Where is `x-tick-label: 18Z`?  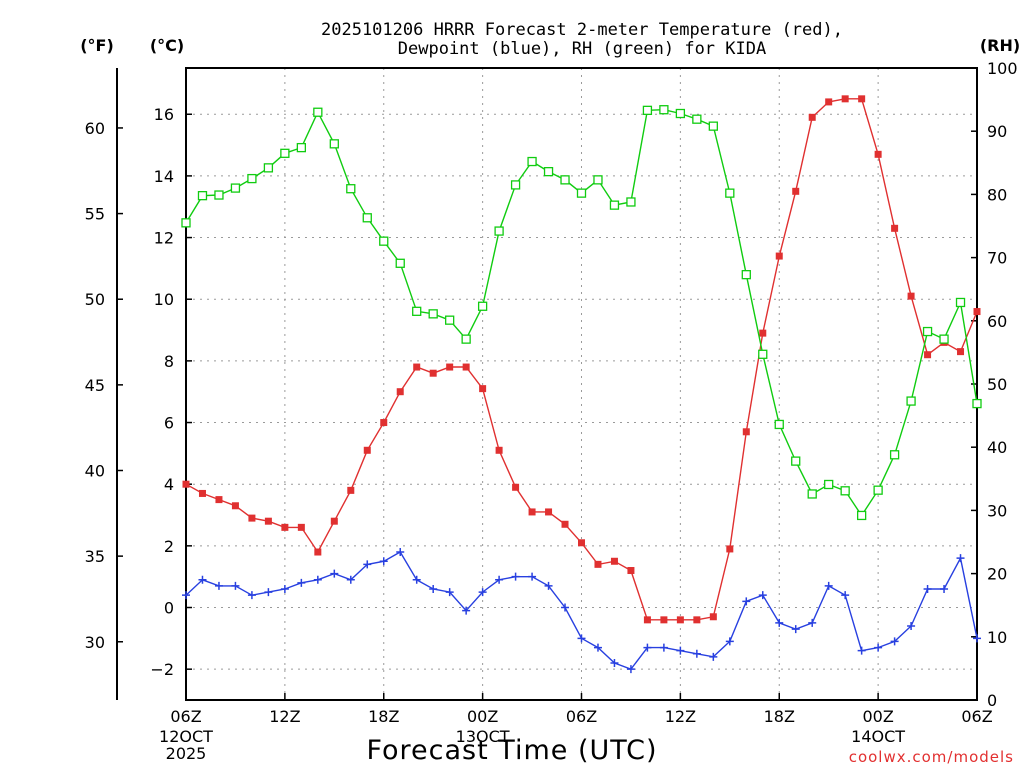 x-tick-label: 18Z is located at coordinates (779, 716).